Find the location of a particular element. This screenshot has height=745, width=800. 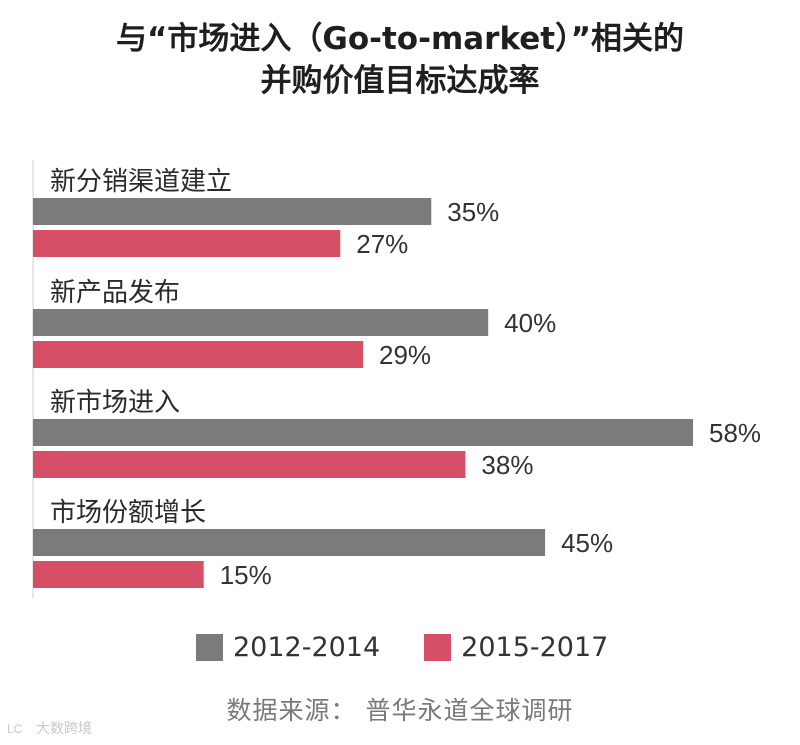

category-label: 新分销渠道建立 is located at coordinates (141, 182).